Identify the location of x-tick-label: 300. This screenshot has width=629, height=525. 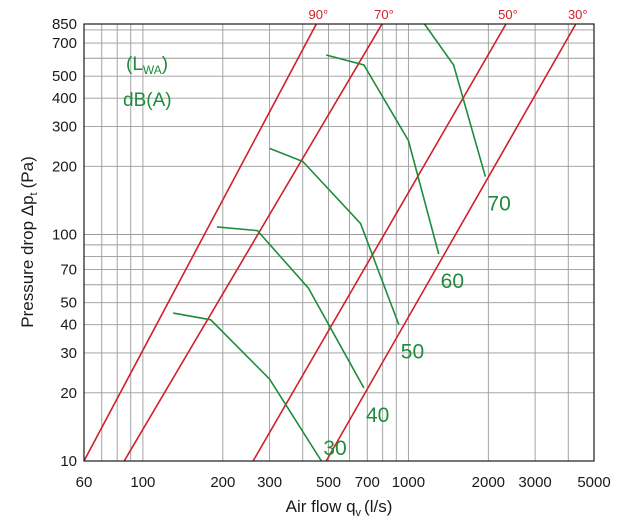
(269, 482).